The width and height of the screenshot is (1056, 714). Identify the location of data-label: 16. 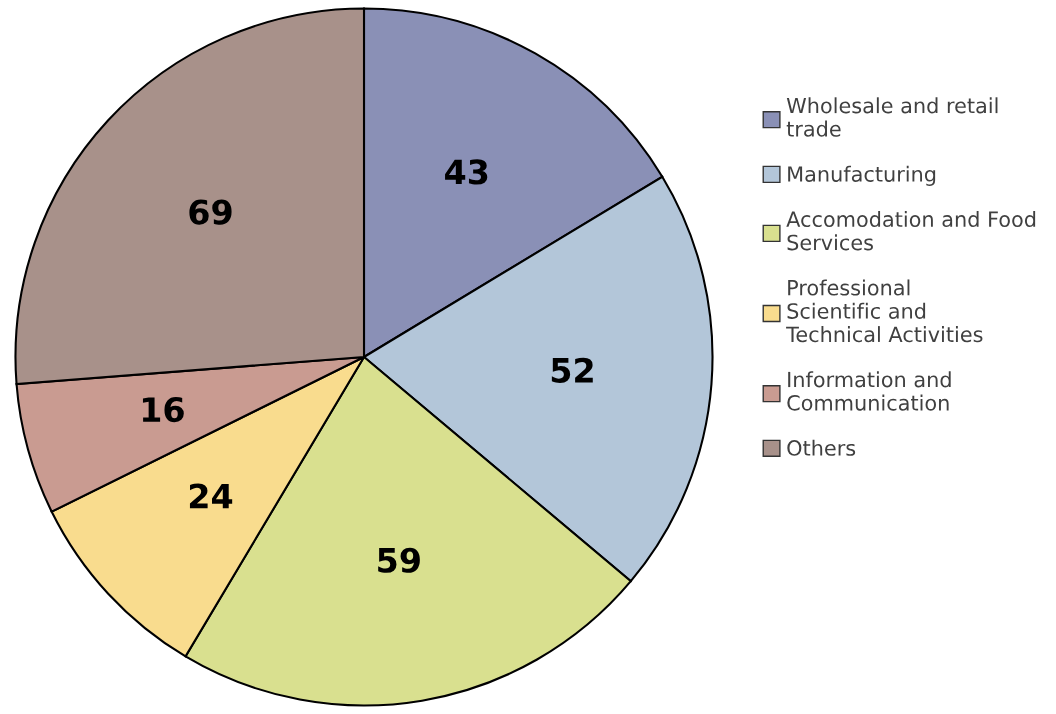
(163, 410).